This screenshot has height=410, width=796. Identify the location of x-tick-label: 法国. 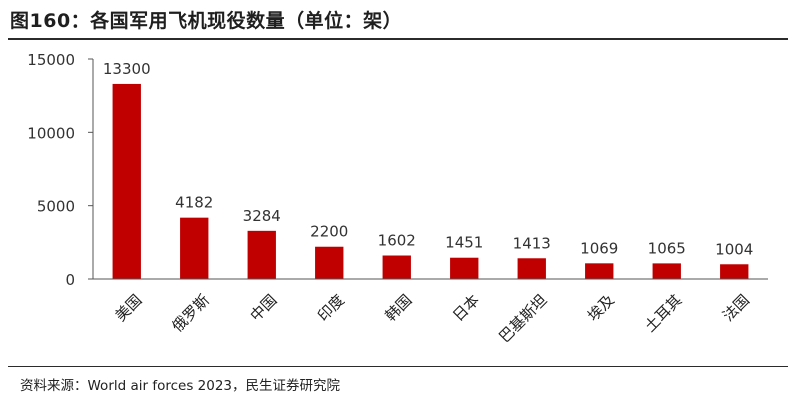
(736, 308).